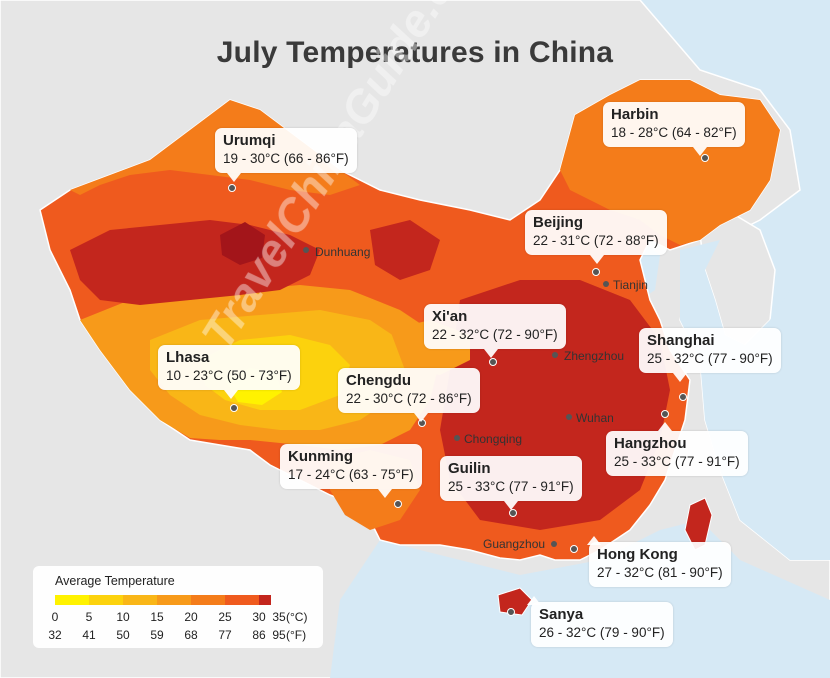  Describe the element at coordinates (415, 52) in the screenshot. I see `map-title: July Temperatures in China` at that location.